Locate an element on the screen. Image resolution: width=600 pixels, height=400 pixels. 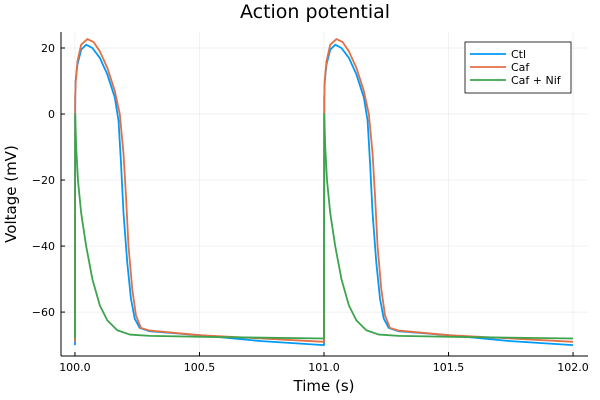
y-tick-label: −40 is located at coordinates (43, 246).